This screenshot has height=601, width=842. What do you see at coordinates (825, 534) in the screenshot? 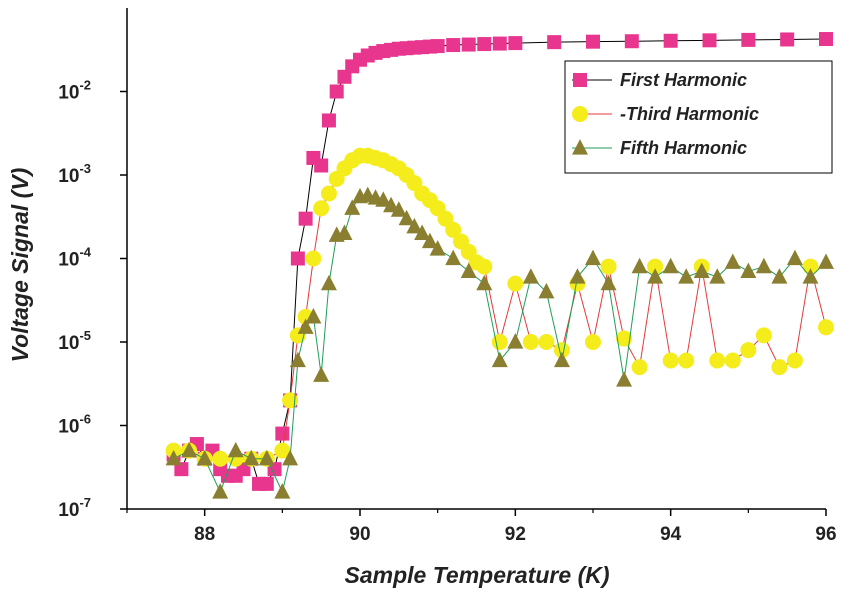
I see `x-tick-label: 96` at bounding box center [825, 534].